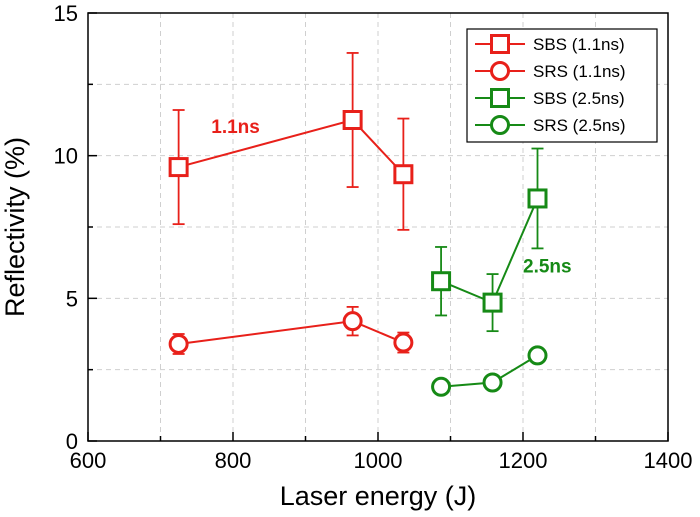  I want to click on y-tick-label: 0, so click(72, 441).